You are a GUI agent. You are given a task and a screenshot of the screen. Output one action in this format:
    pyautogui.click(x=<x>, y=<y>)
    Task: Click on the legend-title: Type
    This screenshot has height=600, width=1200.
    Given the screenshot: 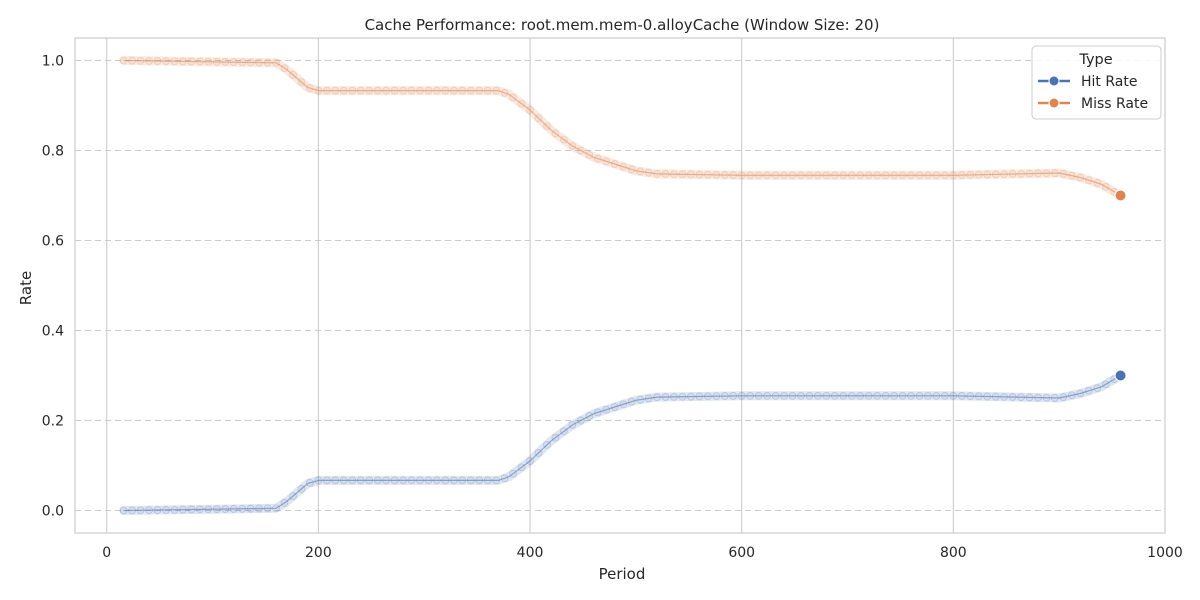 What is the action you would take?
    pyautogui.click(x=1095, y=60)
    